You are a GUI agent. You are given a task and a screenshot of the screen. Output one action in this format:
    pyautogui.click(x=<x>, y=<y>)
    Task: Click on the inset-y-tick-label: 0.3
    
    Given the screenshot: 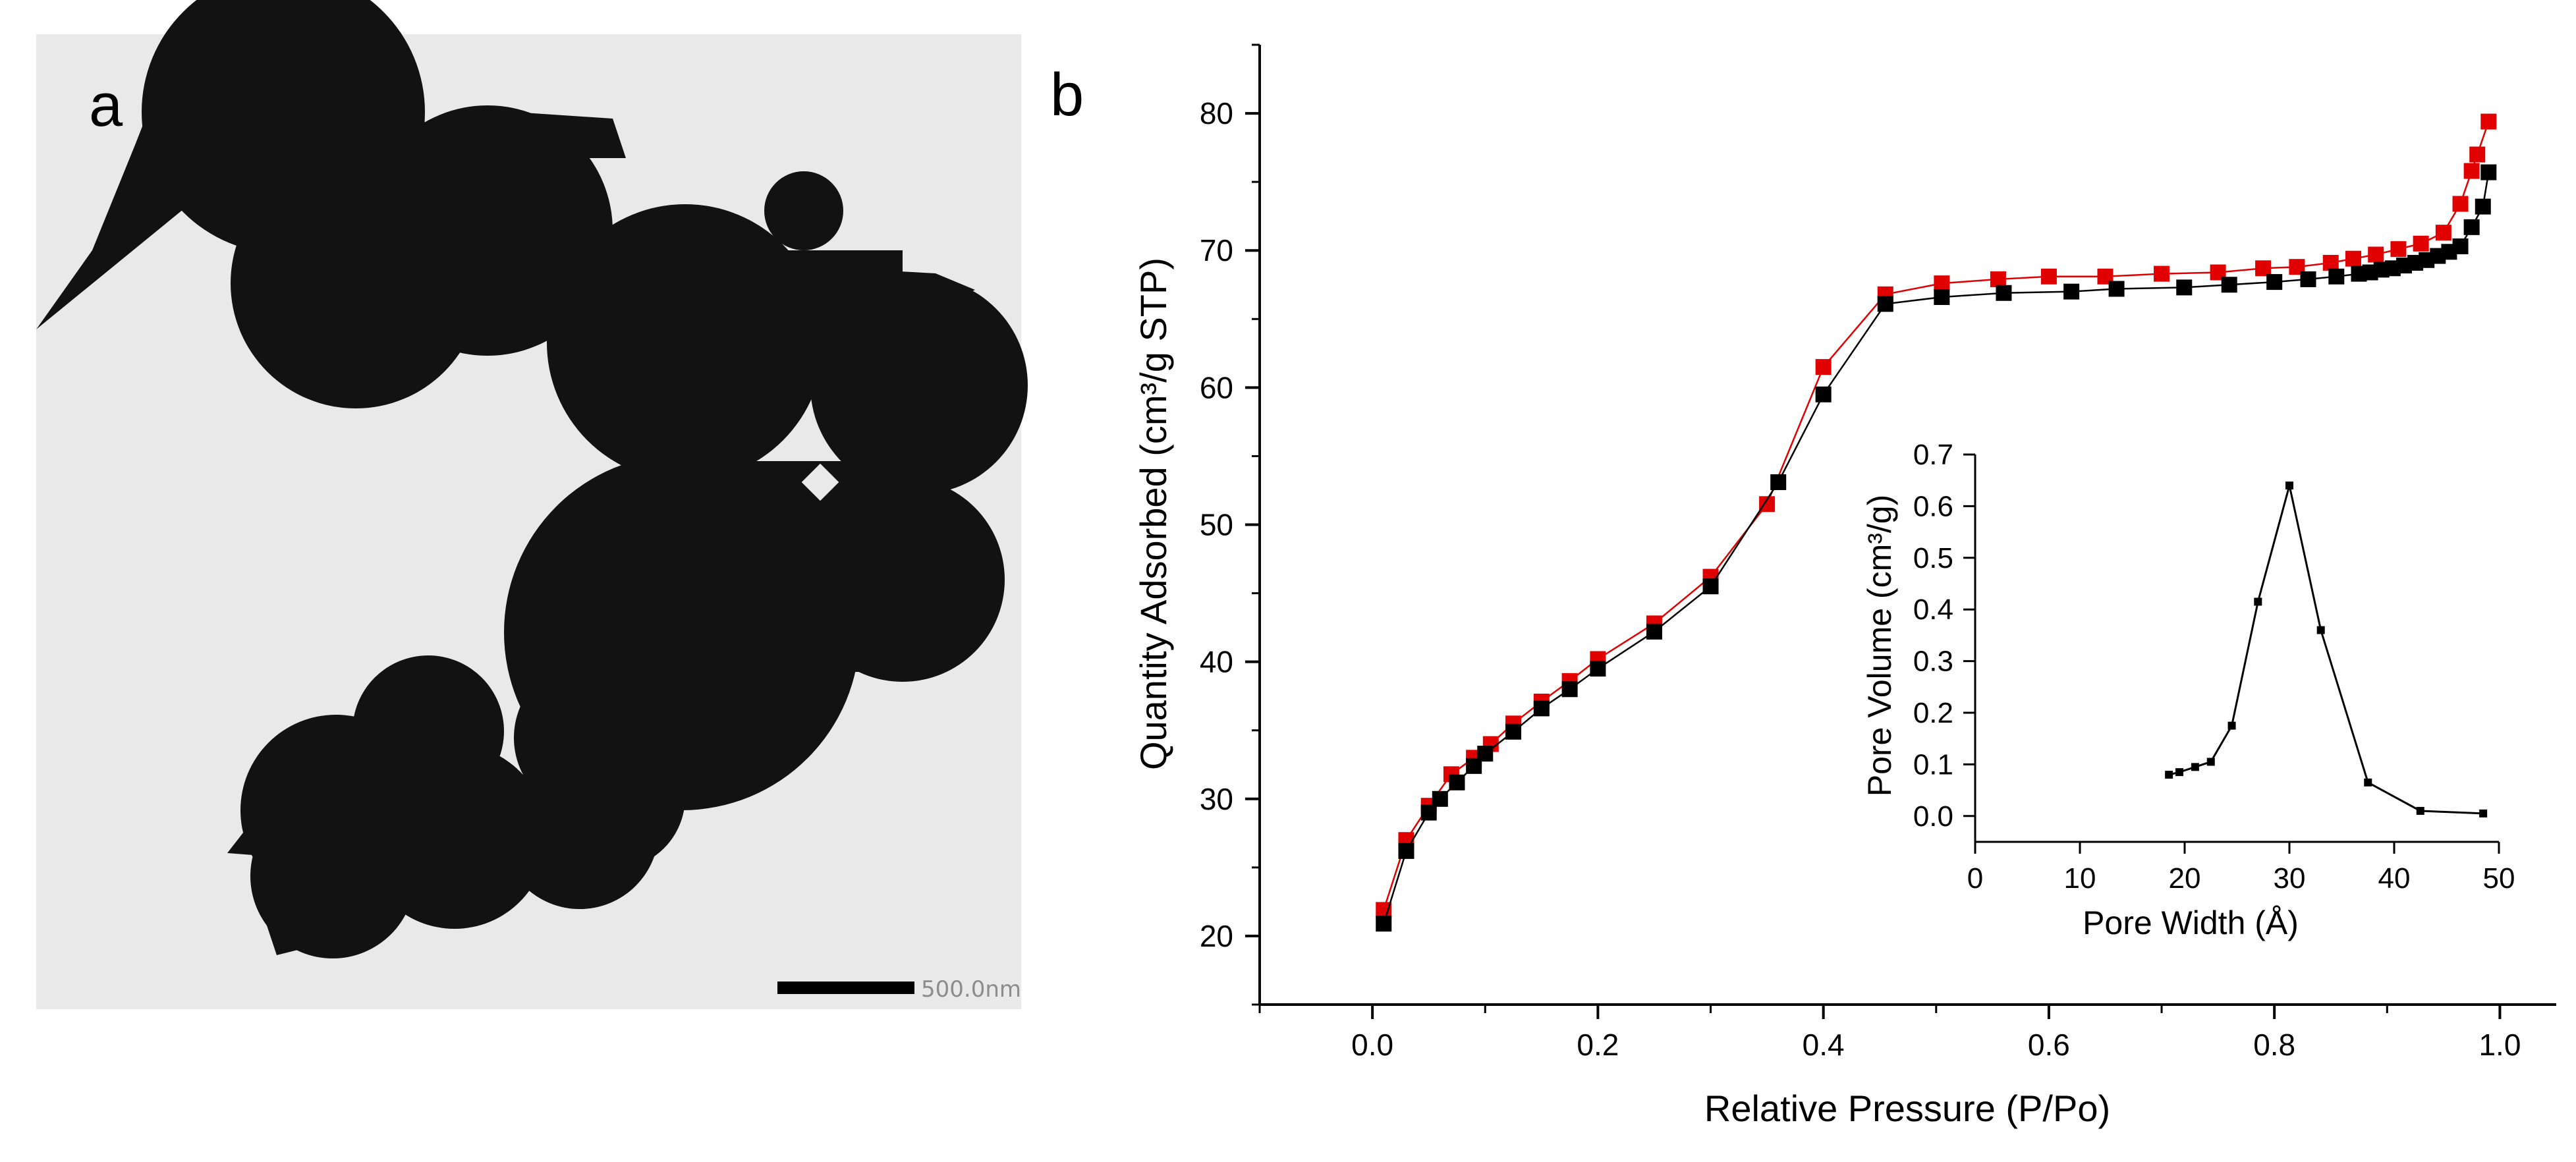 What is the action you would take?
    pyautogui.click(x=1933, y=662)
    